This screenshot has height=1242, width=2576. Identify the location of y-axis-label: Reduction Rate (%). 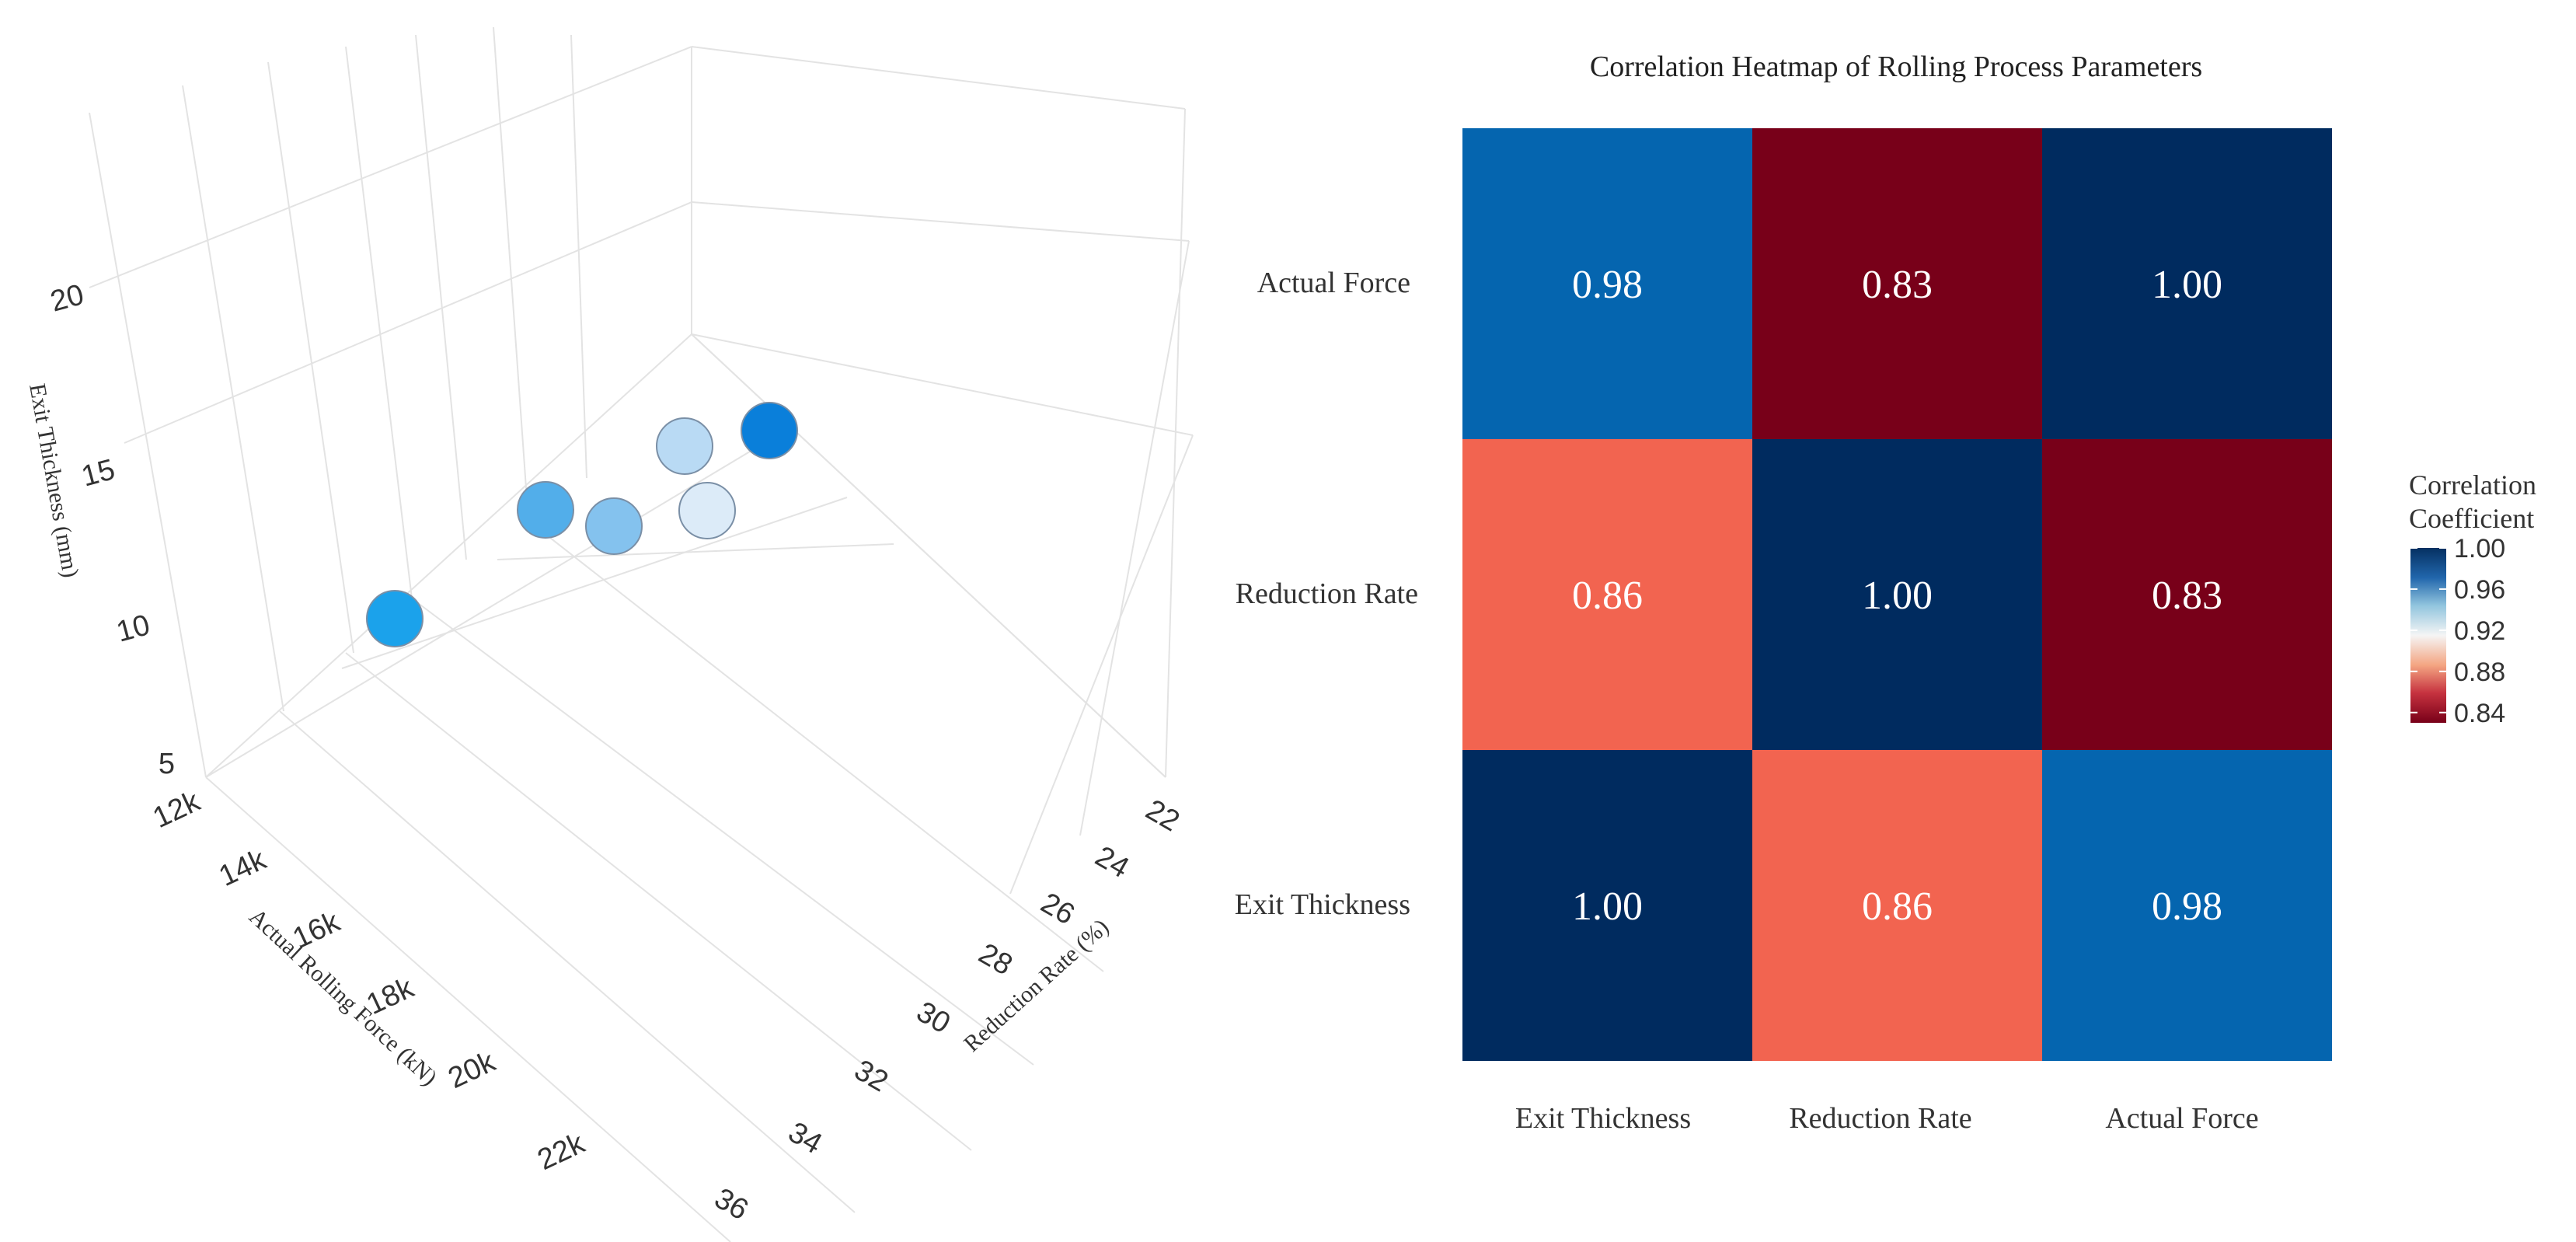
(1036, 985).